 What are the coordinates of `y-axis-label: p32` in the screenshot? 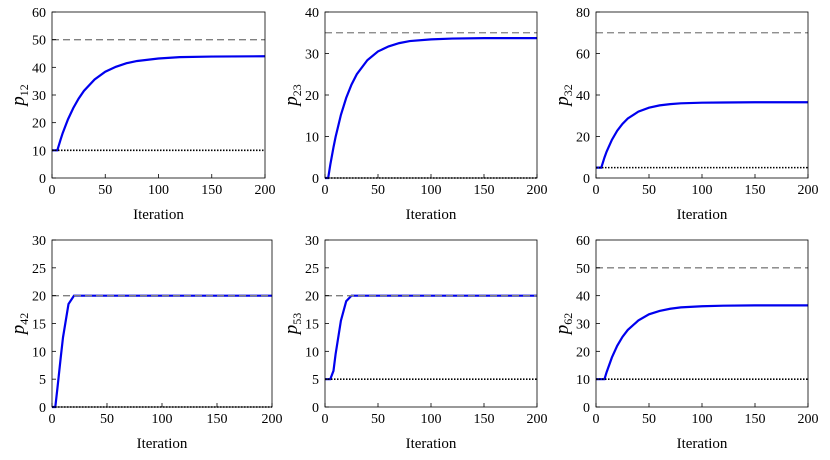 It's located at (563, 96).